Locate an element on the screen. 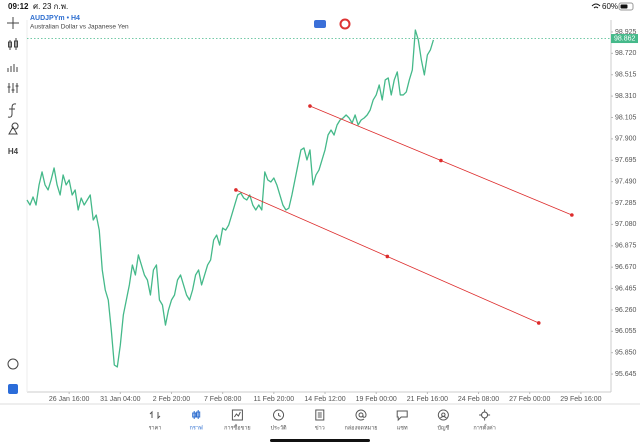  x-tick-label: 2 Feb 20:00 is located at coordinates (171, 399).